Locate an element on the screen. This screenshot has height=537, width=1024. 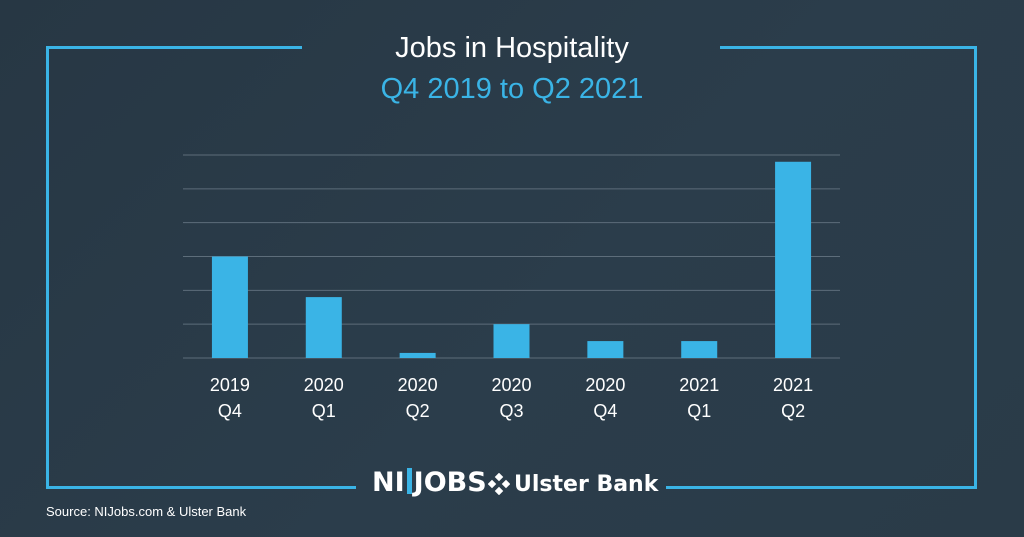
nijobs-logo-jobs: JOBS is located at coordinates (450, 482).